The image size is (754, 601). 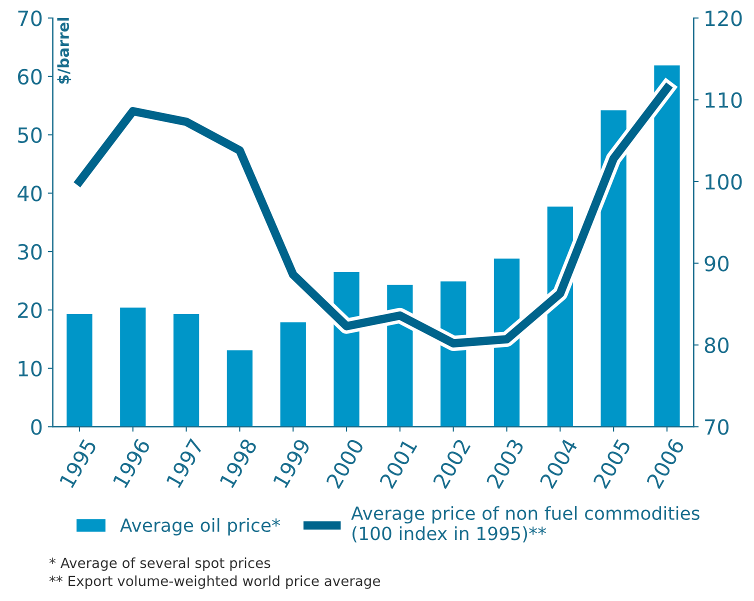 I want to click on y-tick-label: 30, so click(x=30, y=252).